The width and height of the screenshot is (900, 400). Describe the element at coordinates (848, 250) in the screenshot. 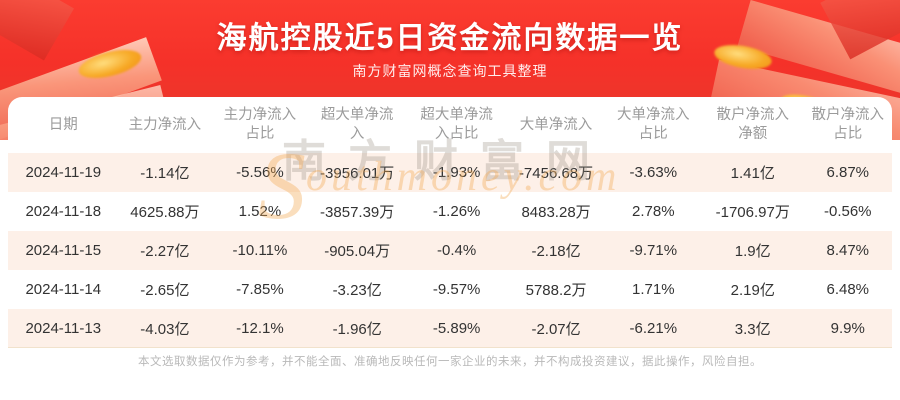

I see `table-cell: 8.47%` at that location.